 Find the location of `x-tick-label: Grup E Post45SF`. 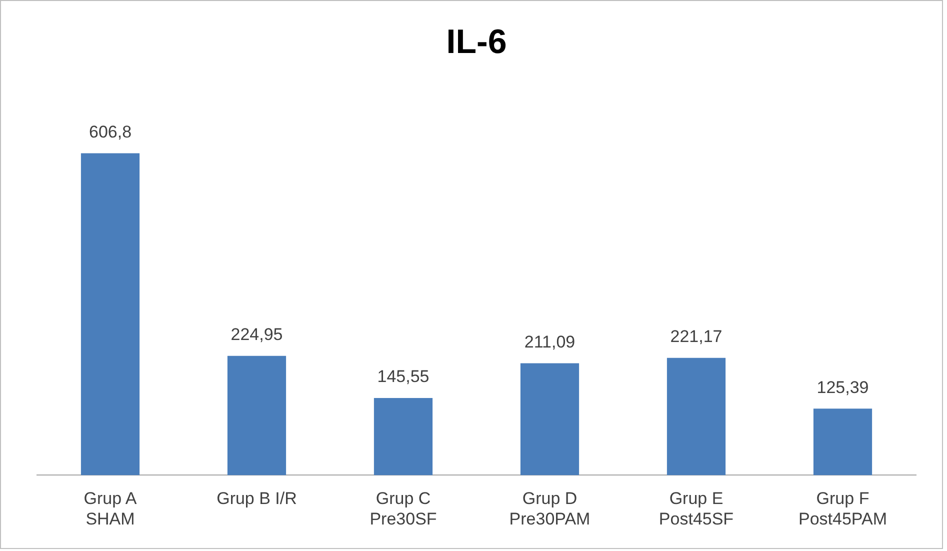

x-tick-label: Grup E Post45SF is located at coordinates (696, 508).